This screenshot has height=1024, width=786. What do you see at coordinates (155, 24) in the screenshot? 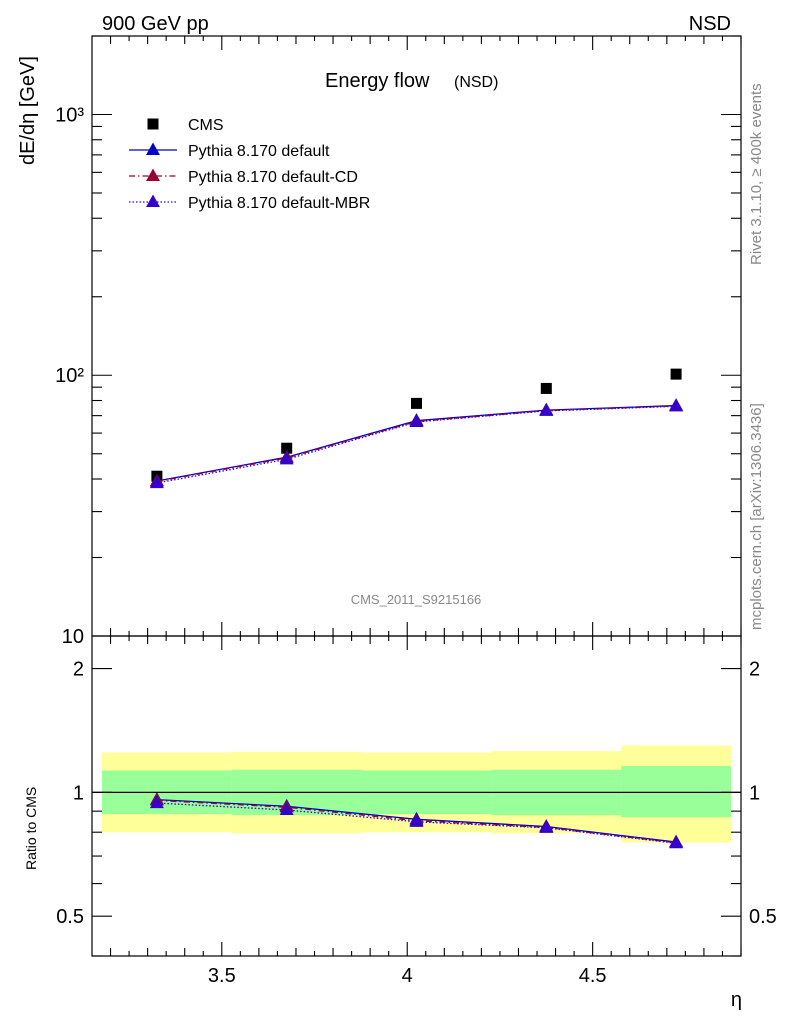
I see `header-left-label: 900 GeV pp` at bounding box center [155, 24].